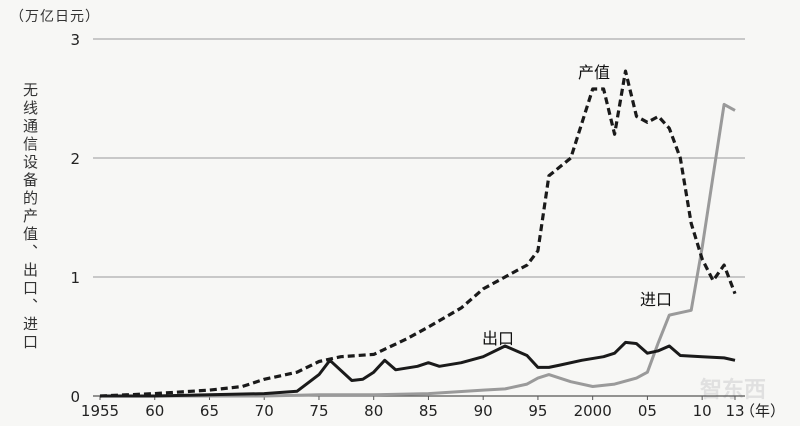 The image size is (800, 426). I want to click on y-tick-label: 1, so click(75, 278).